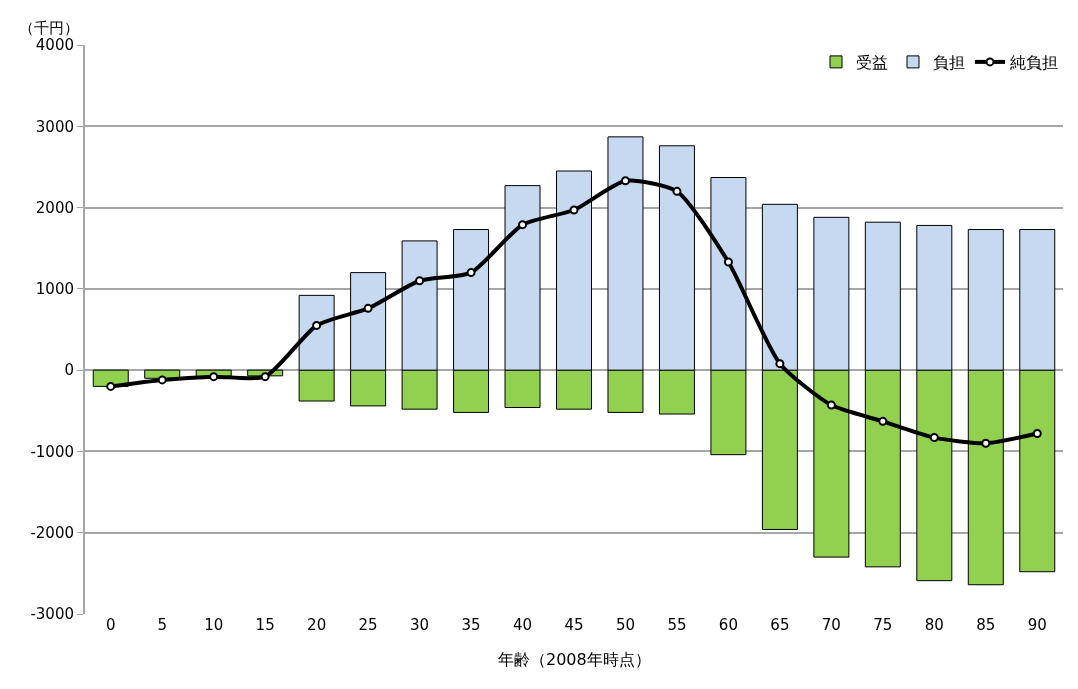 The height and width of the screenshot is (689, 1078). I want to click on x-tick-label: 50, so click(625, 625).